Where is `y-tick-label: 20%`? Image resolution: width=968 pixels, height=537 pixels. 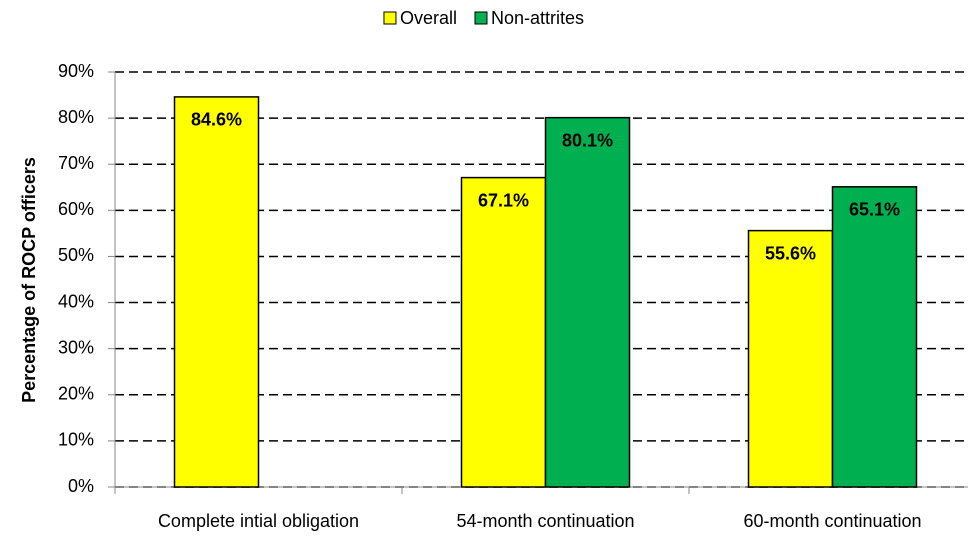
y-tick-label: 20% is located at coordinates (76, 394).